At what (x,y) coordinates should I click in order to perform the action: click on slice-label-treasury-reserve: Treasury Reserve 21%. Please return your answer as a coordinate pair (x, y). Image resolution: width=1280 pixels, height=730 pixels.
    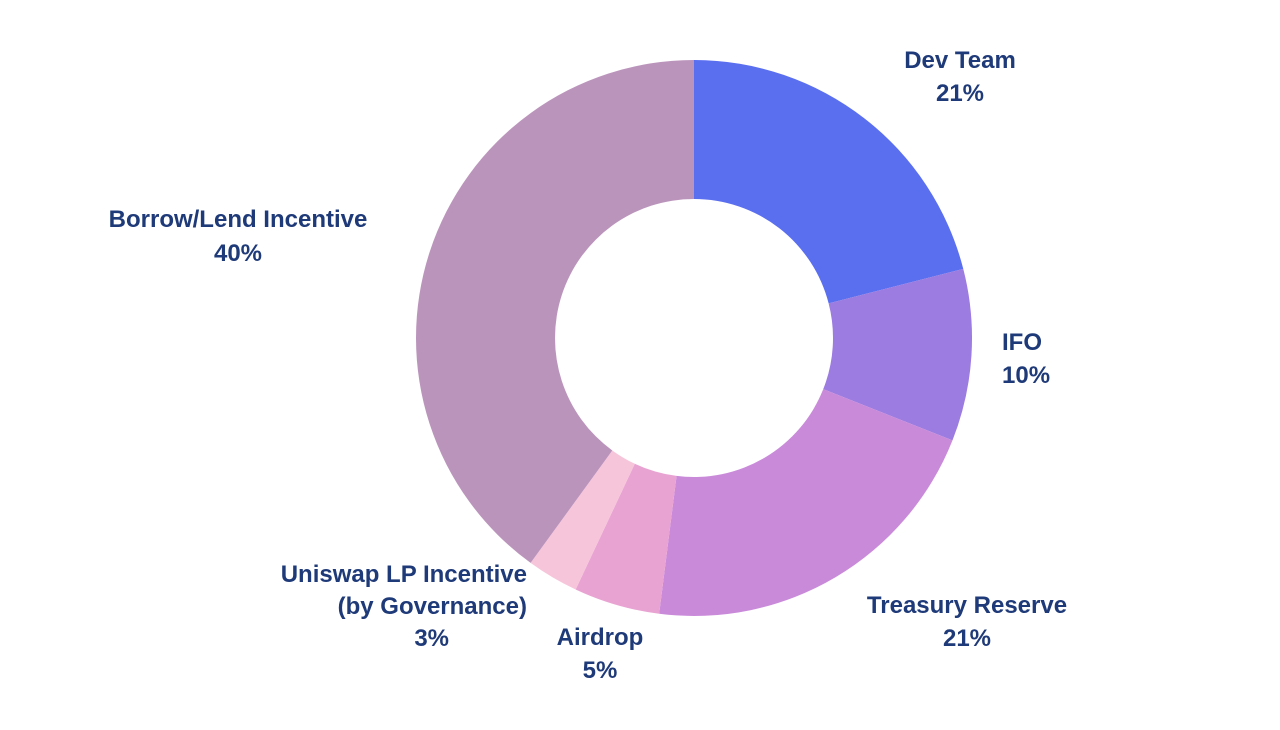
    Looking at the image, I should click on (967, 622).